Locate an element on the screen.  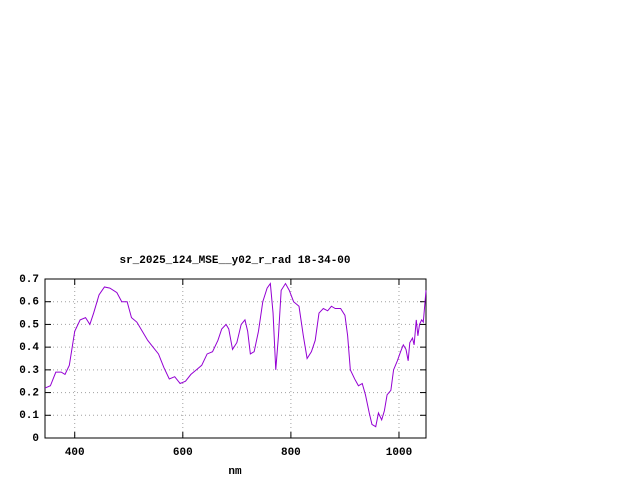
y-tick-label: 0.1 is located at coordinates (29, 416).